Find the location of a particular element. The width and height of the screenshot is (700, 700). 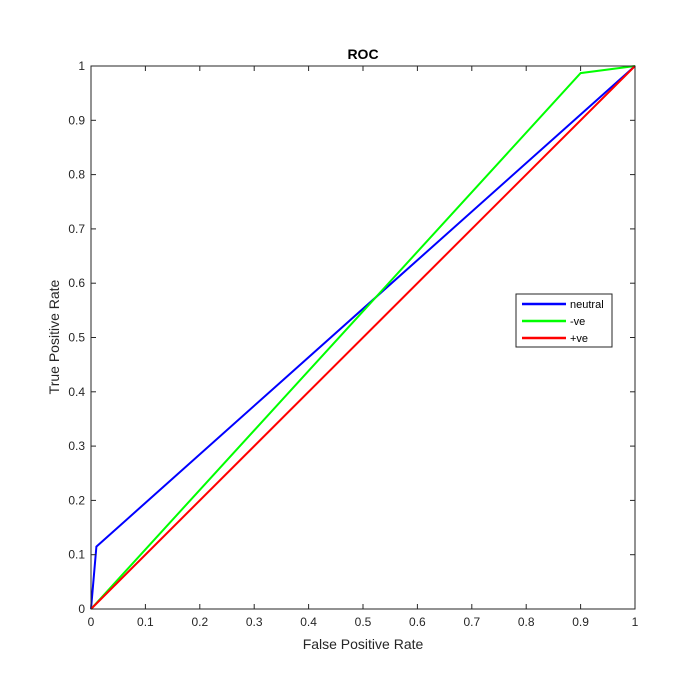

y-tick-label: 0.4 is located at coordinates (76, 392).